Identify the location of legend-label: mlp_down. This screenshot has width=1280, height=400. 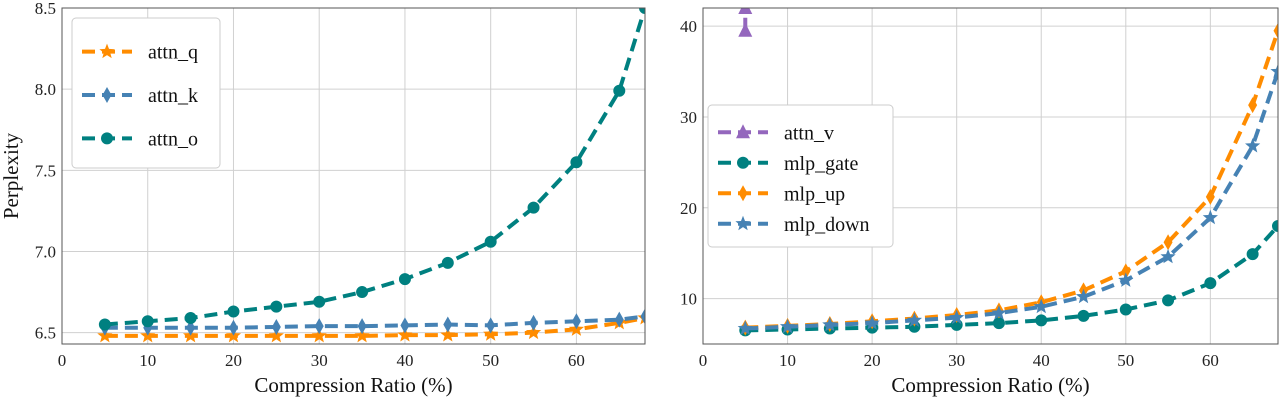
(827, 225).